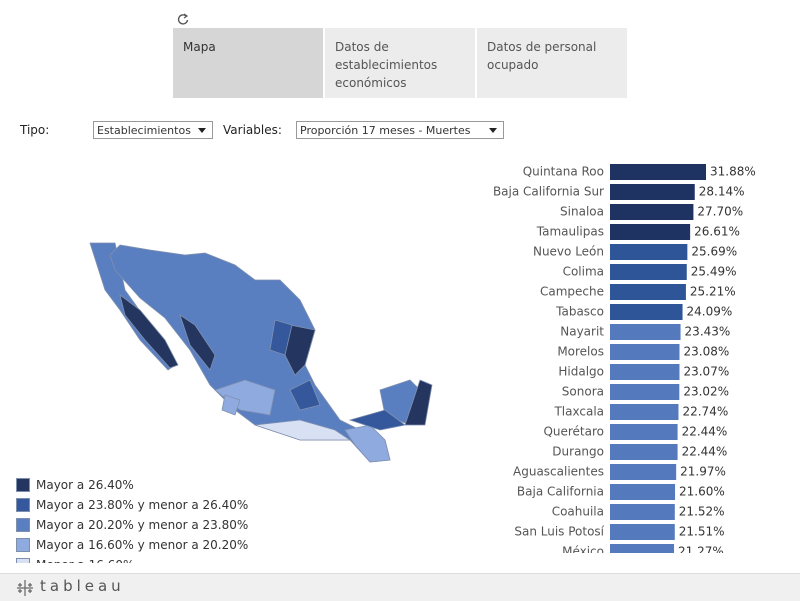  What do you see at coordinates (558, 472) in the screenshot?
I see `category-label: Aguascalientes` at bounding box center [558, 472].